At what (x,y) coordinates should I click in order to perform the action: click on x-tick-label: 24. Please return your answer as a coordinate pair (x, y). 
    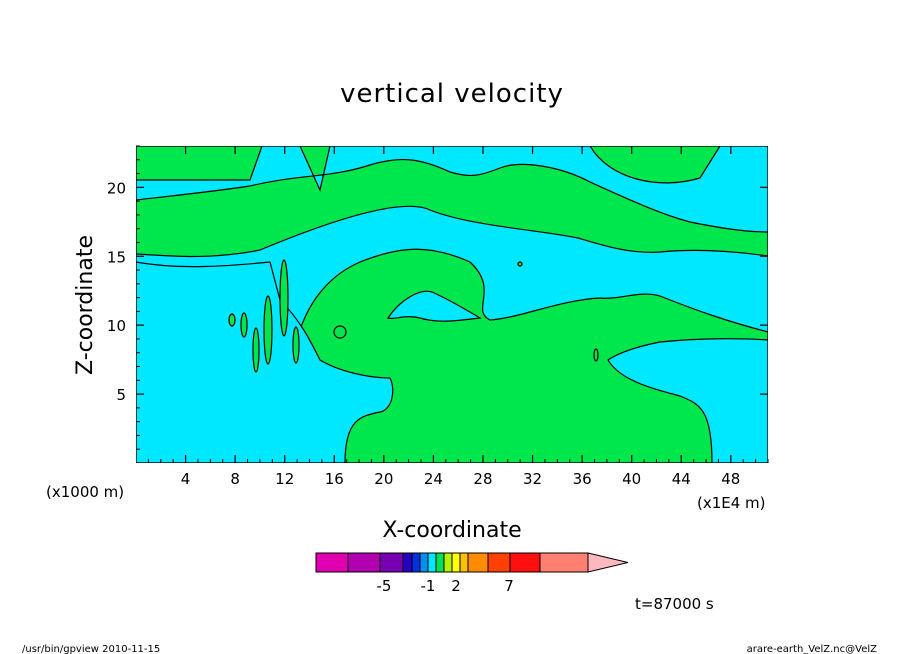
    Looking at the image, I should click on (433, 479).